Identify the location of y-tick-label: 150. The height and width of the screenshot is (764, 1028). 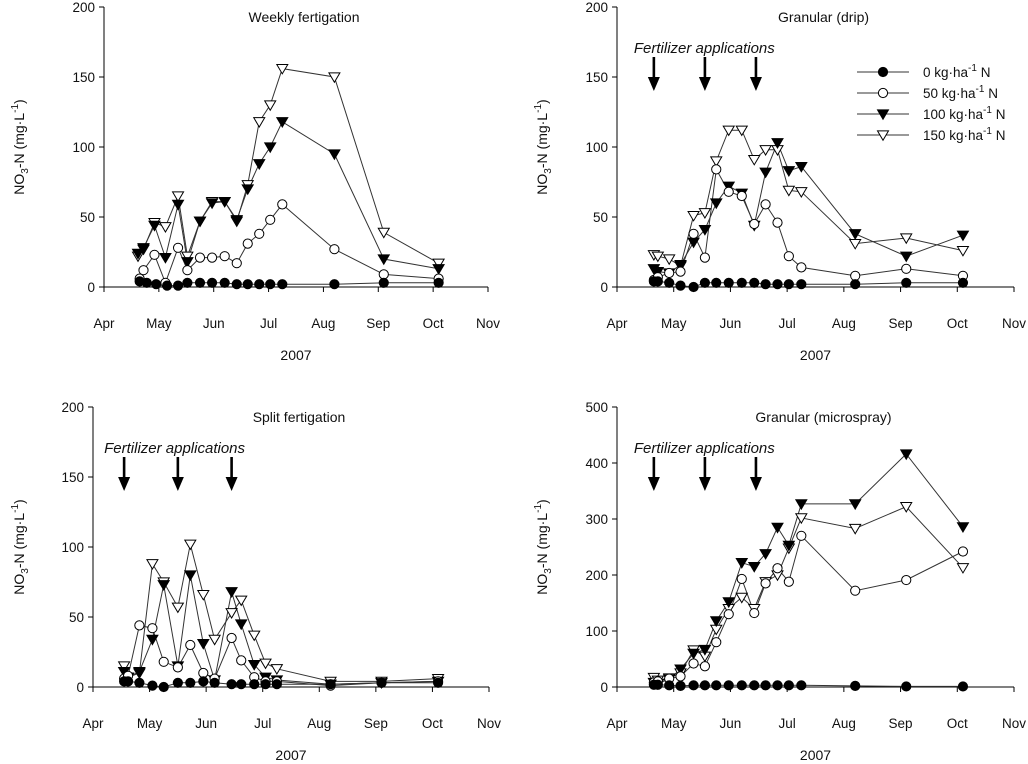
(596, 77).